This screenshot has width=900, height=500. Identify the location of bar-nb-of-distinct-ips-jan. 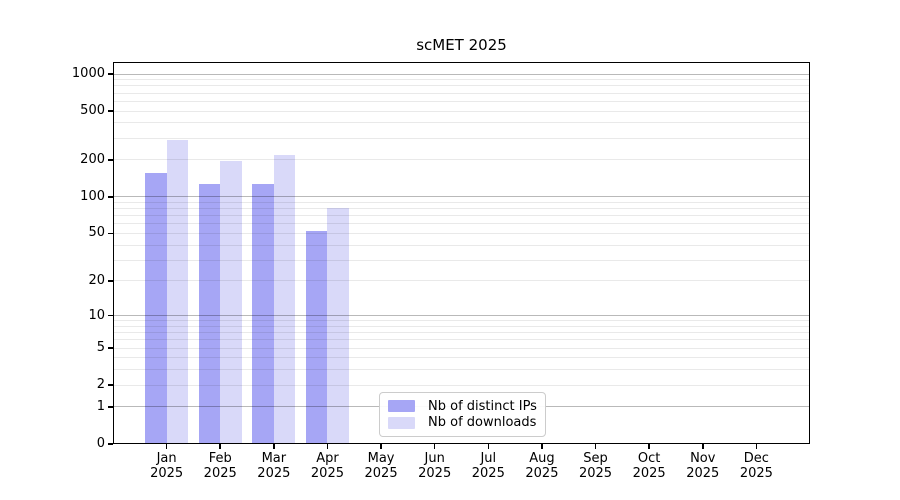
(156, 308).